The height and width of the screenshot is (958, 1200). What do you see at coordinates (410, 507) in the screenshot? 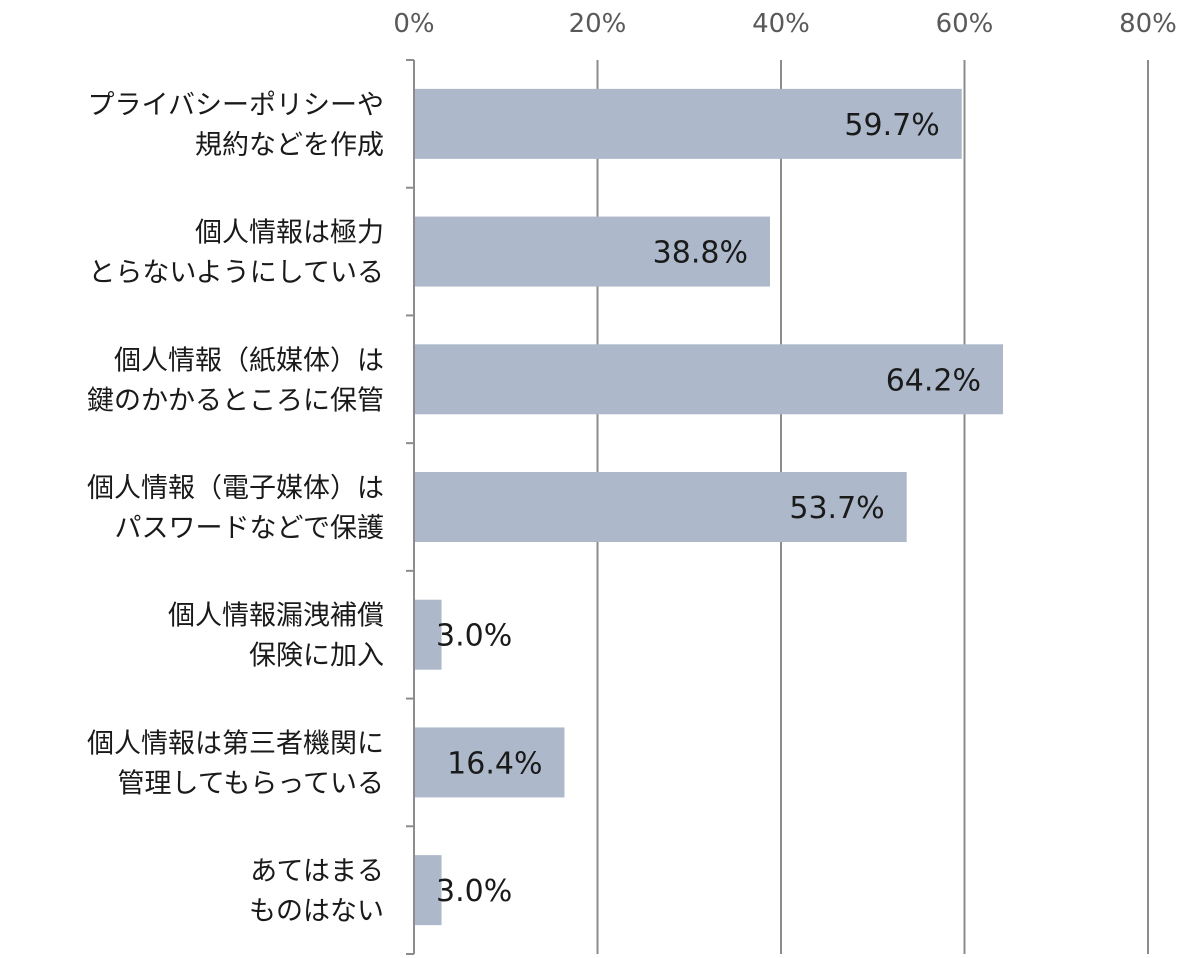
I see `category-axis` at bounding box center [410, 507].